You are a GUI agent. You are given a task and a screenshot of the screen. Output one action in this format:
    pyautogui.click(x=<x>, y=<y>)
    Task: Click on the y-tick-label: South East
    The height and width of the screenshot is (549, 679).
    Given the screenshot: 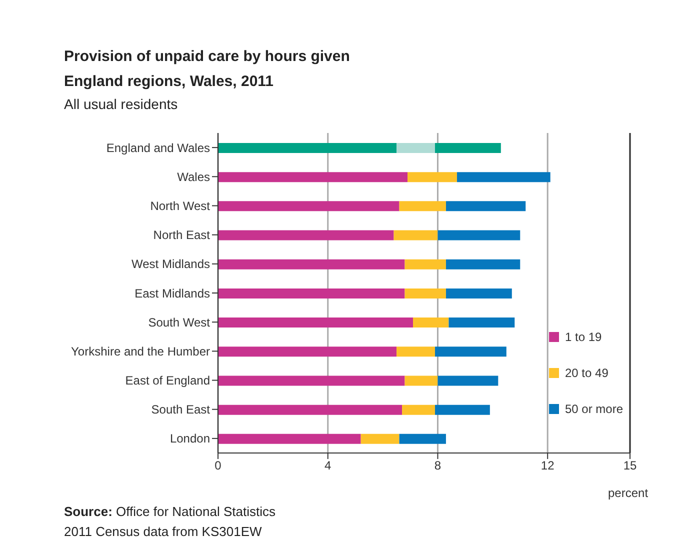 What is the action you would take?
    pyautogui.click(x=181, y=409)
    